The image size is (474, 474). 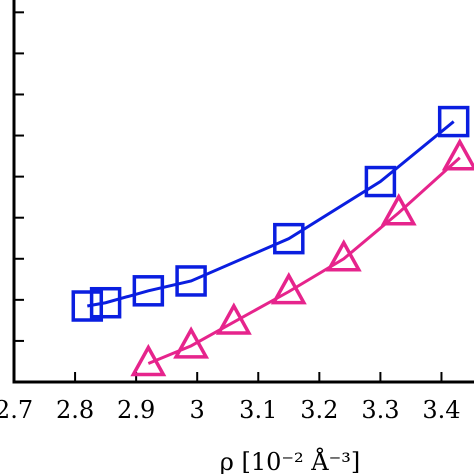 What do you see at coordinates (16, 410) in the screenshot?
I see `x-tick-label: 2.7` at bounding box center [16, 410].